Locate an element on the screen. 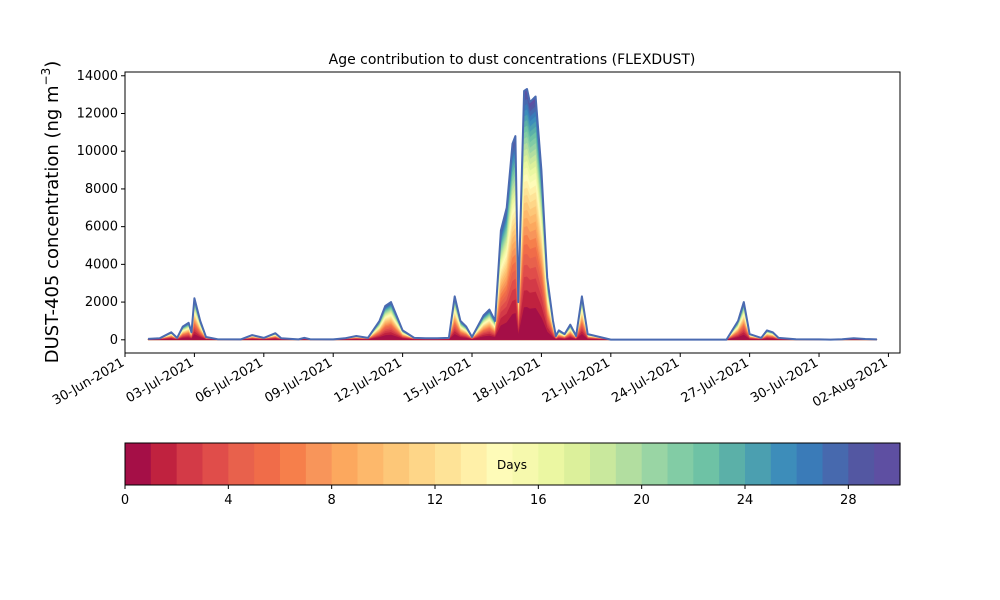  y-tick-label: 2000 is located at coordinates (101, 302).